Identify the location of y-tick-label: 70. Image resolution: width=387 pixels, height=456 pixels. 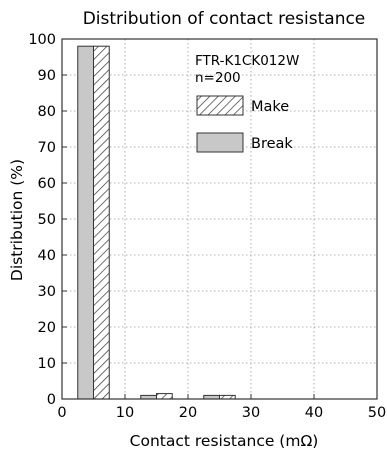
(47, 148).